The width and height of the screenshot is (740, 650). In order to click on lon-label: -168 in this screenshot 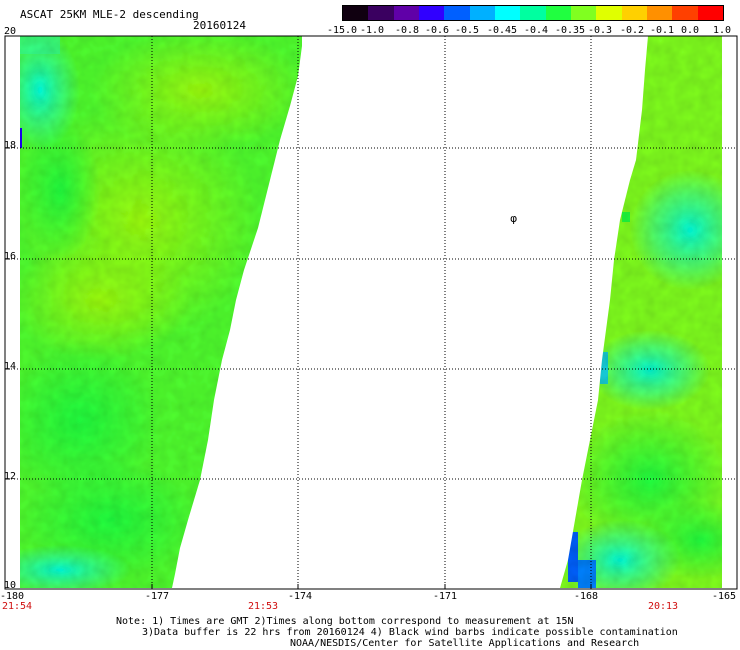, I will do `click(586, 596)`.